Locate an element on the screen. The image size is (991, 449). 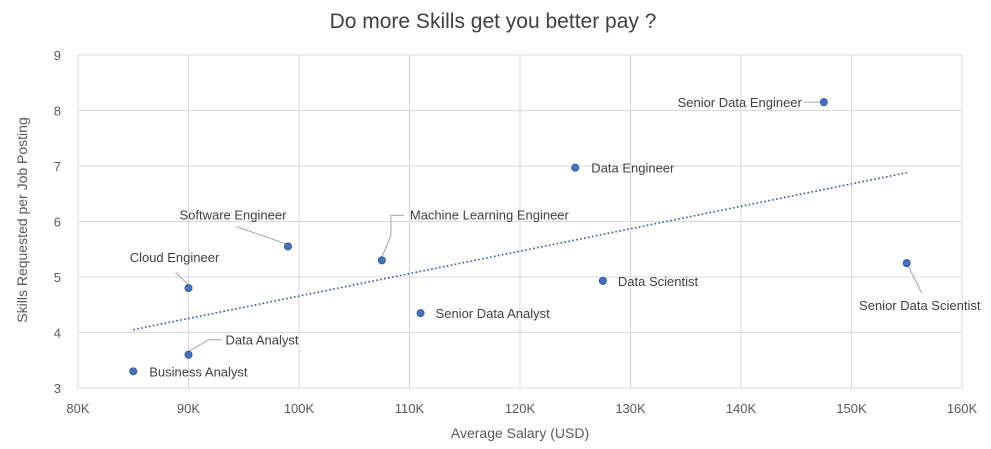
y-tick-label: 5 is located at coordinates (57, 277).